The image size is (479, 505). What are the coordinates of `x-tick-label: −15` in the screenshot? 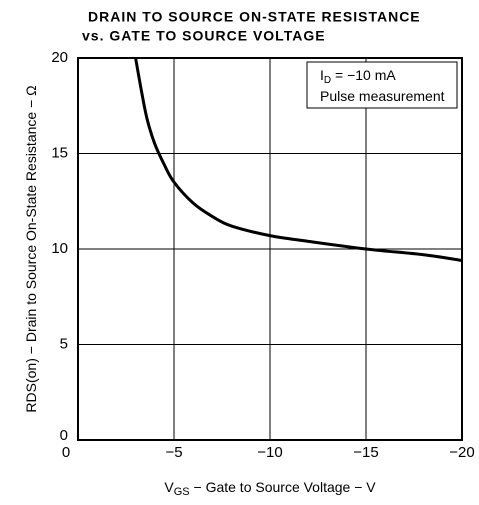 It's located at (365, 452).